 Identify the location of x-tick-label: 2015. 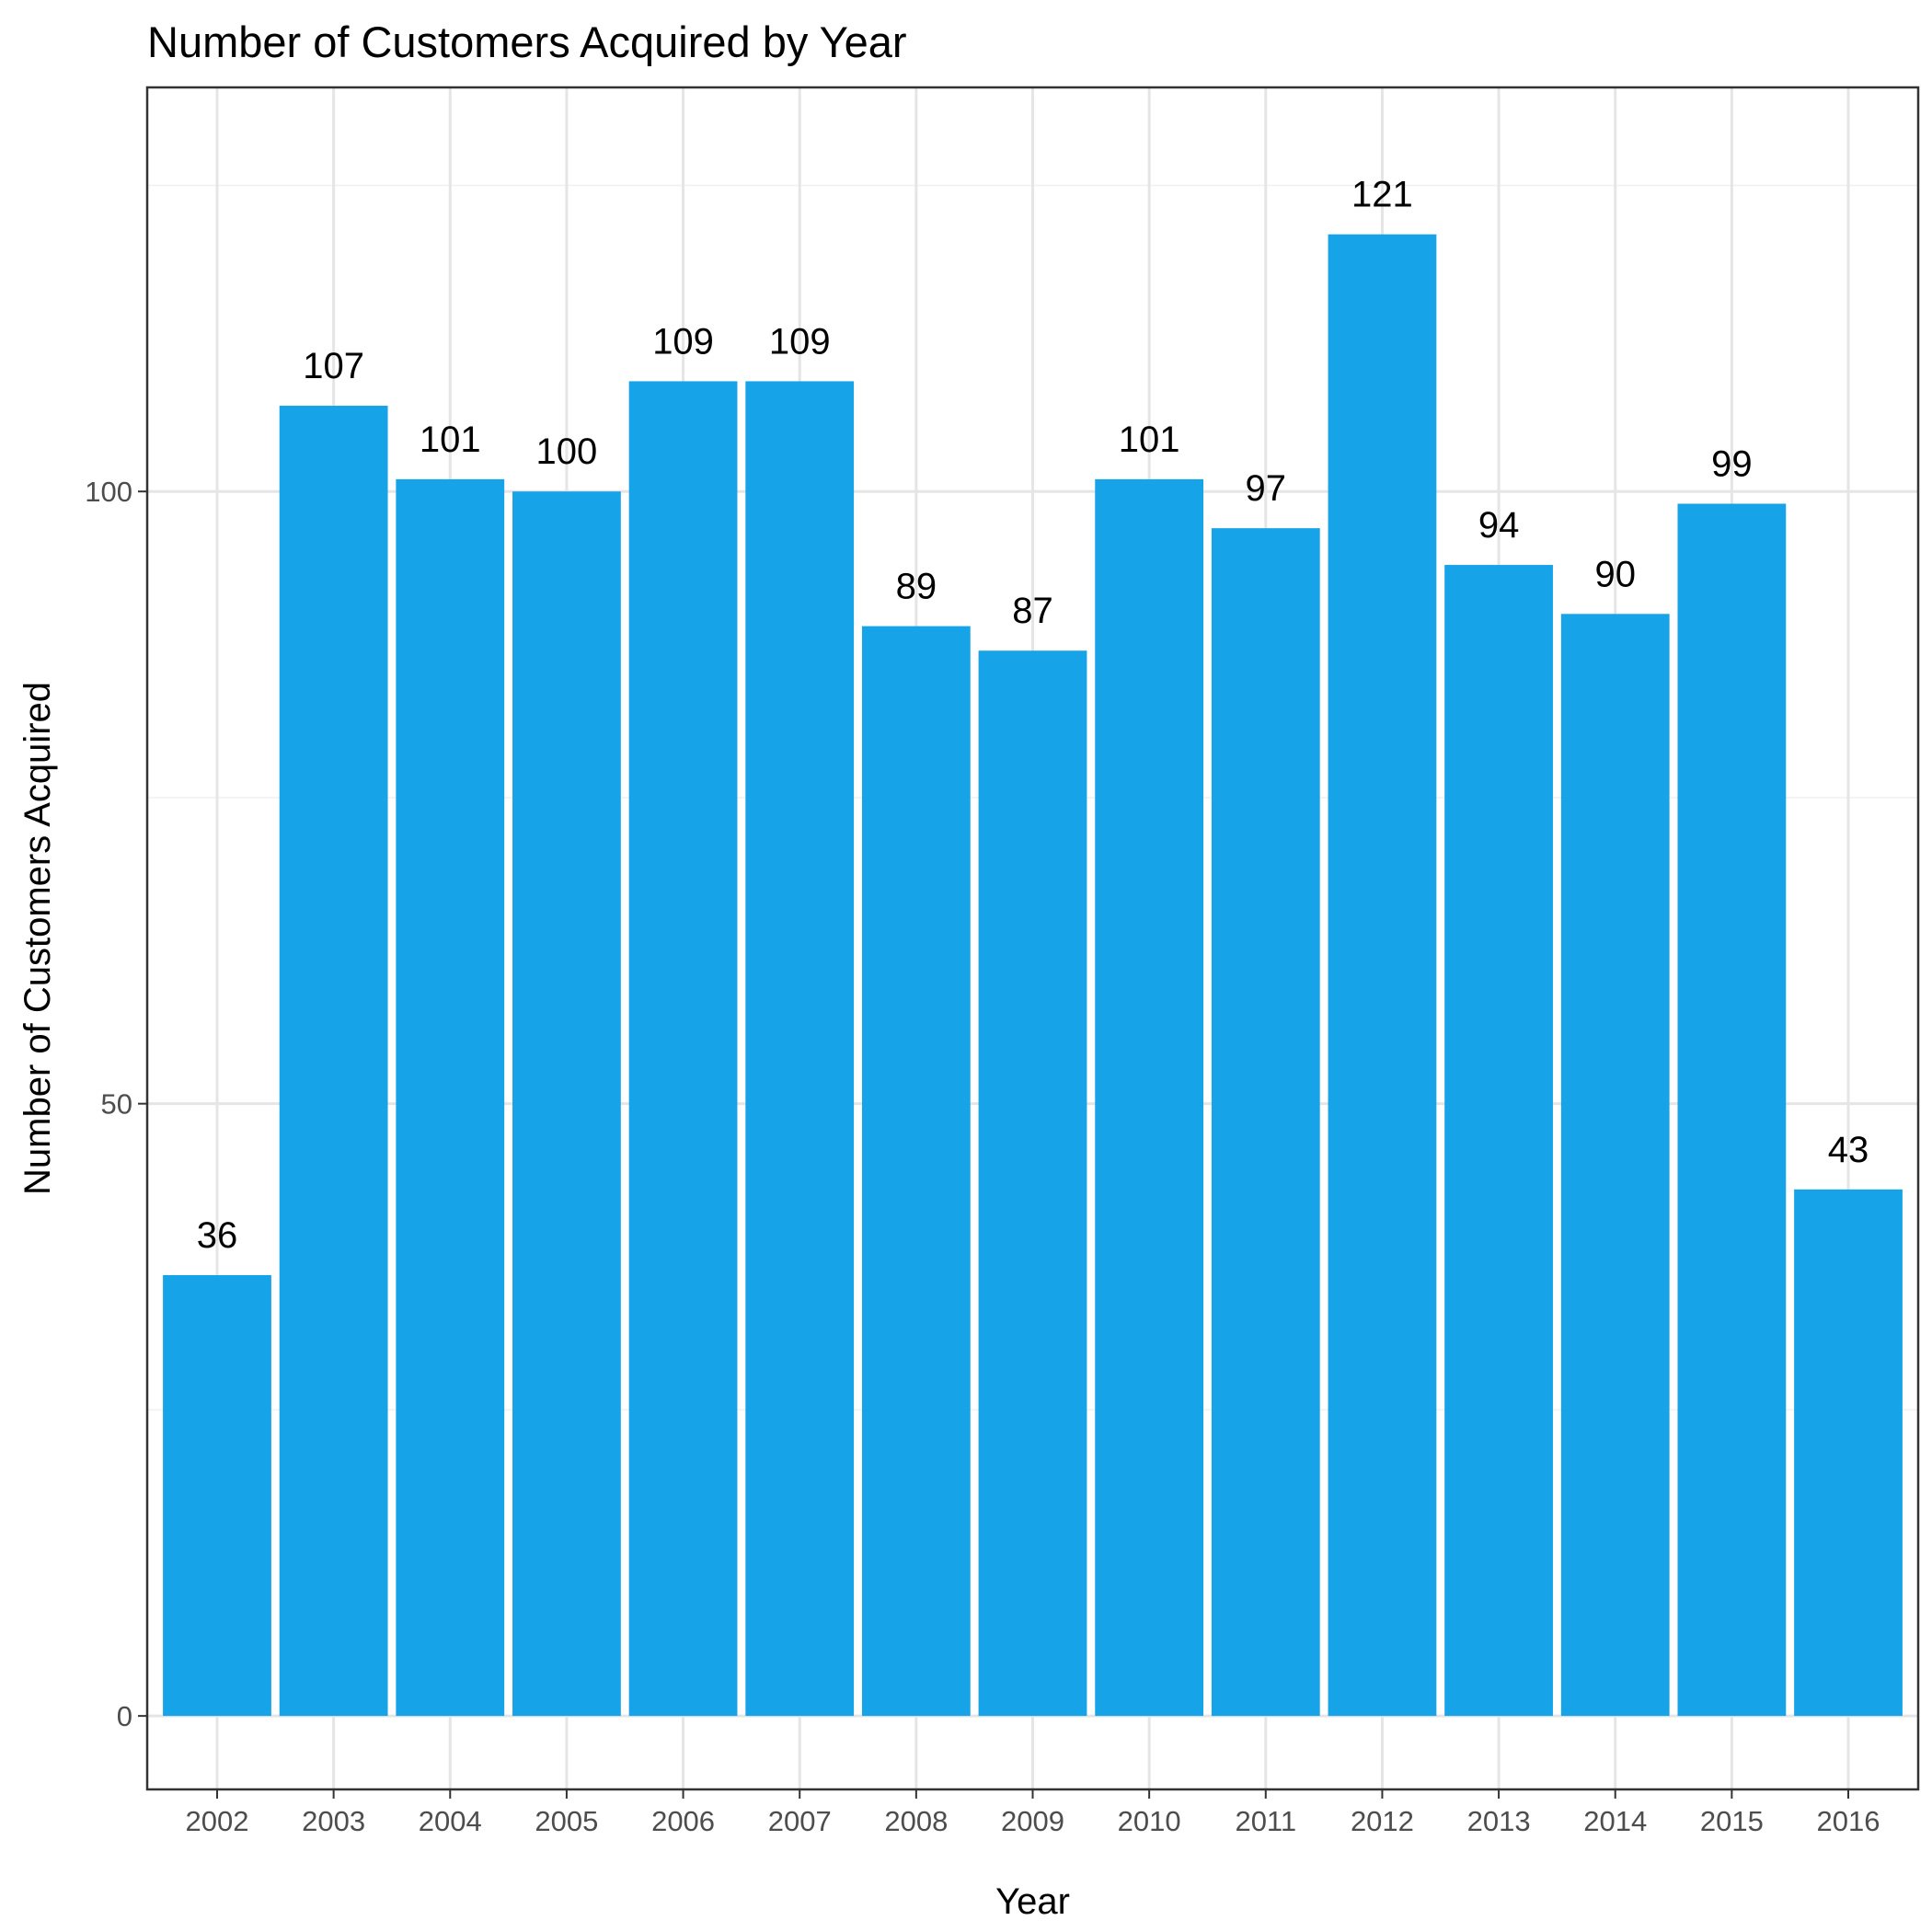
(1732, 1821).